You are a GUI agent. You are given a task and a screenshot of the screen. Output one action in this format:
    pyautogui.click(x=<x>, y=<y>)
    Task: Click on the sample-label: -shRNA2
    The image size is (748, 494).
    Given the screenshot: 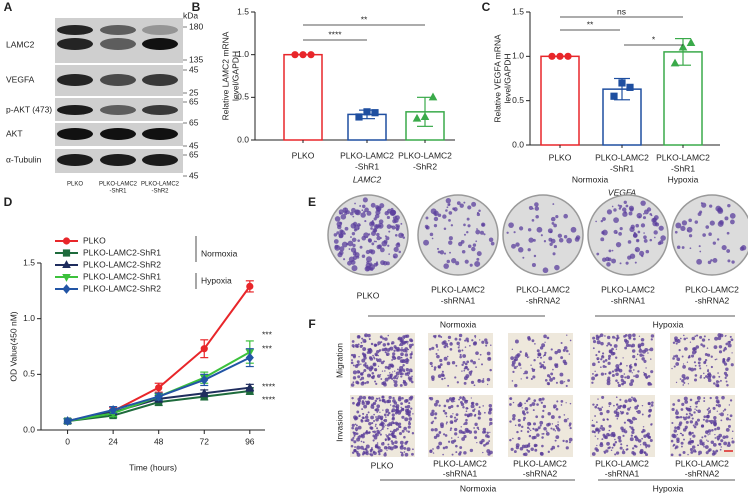 What is the action you would take?
    pyautogui.click(x=540, y=473)
    